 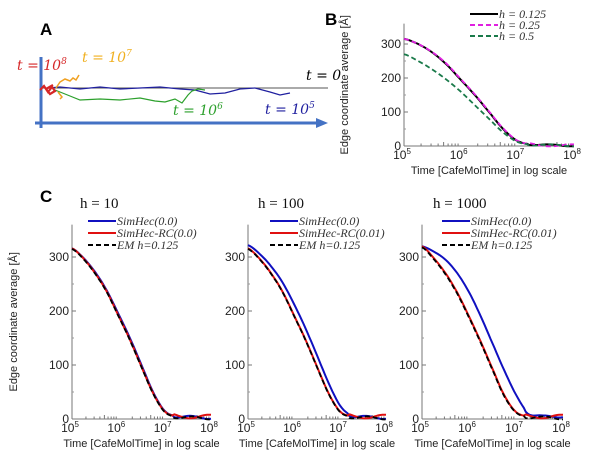 I want to click on legend-label: SimHec-RC(0.0), so click(x=157, y=233).